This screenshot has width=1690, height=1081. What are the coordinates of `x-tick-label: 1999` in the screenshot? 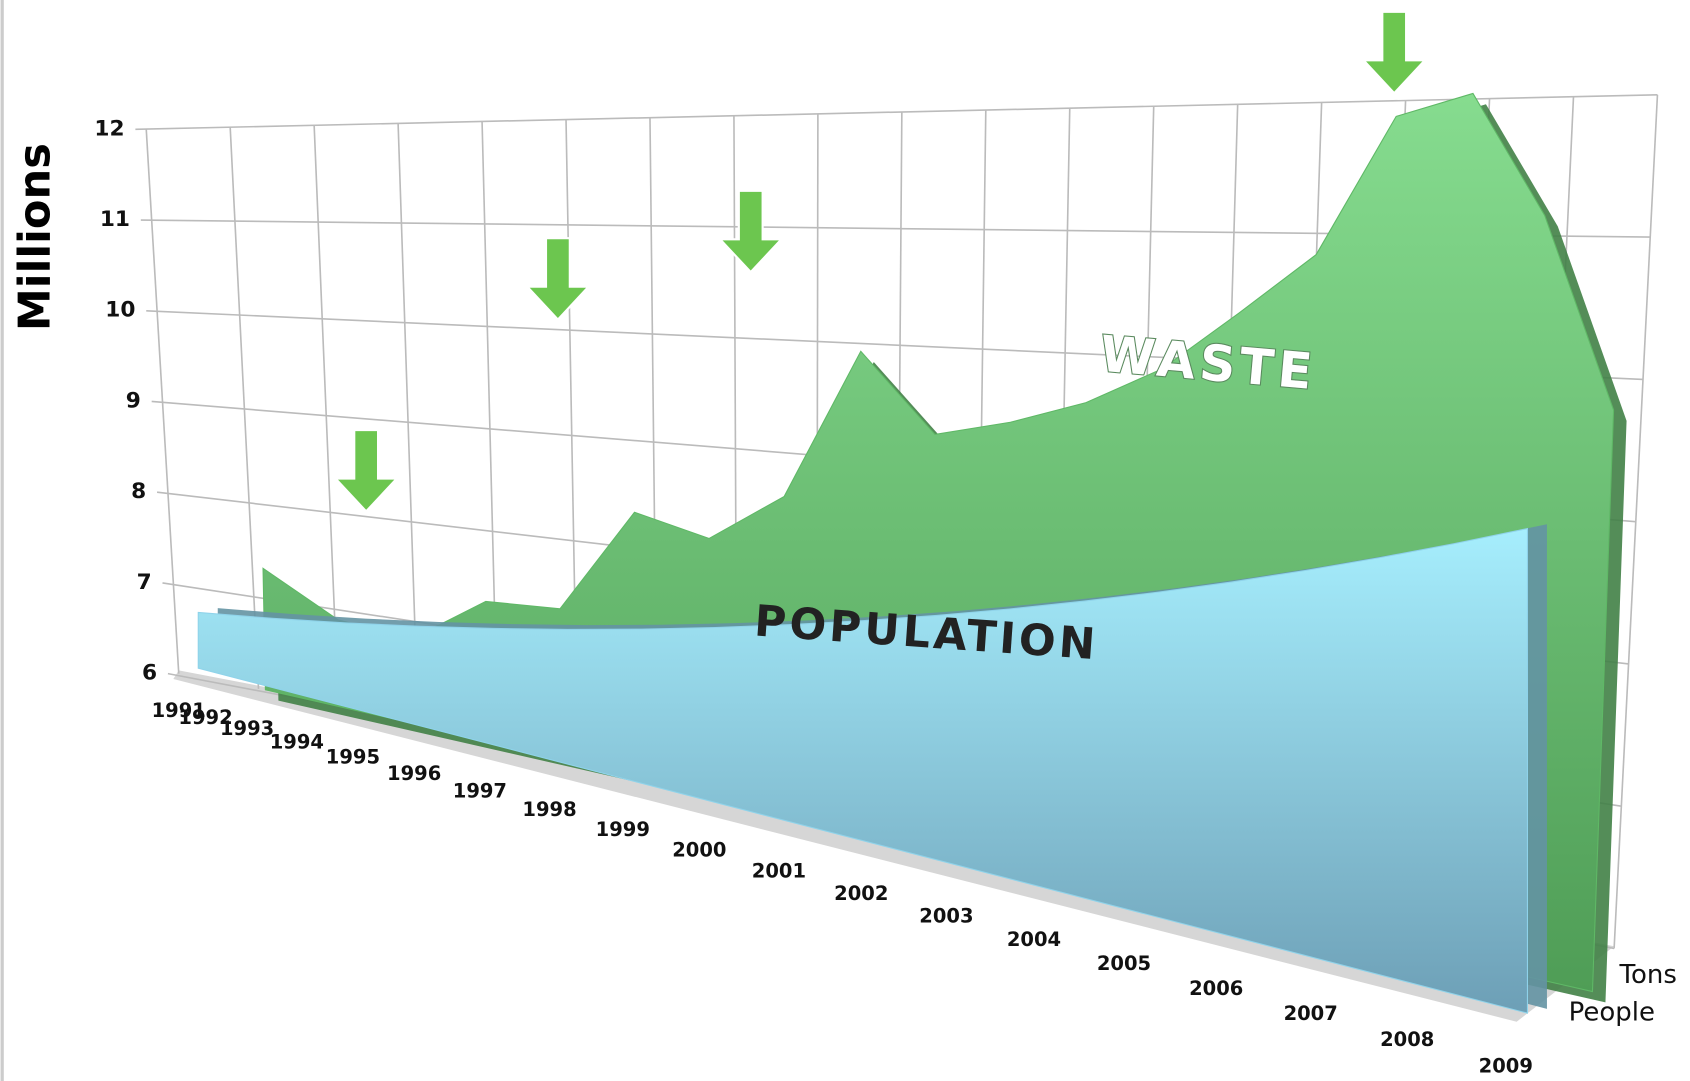 It's located at (623, 829).